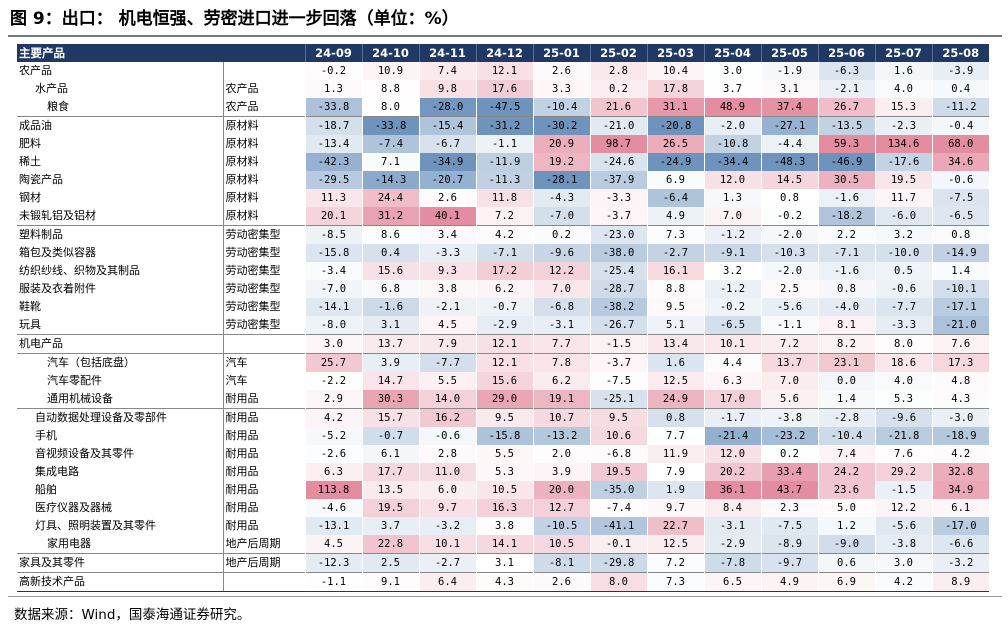 Image resolution: width=1008 pixels, height=632 pixels. I want to click on growth-value-cell: -48.3, so click(789, 162).